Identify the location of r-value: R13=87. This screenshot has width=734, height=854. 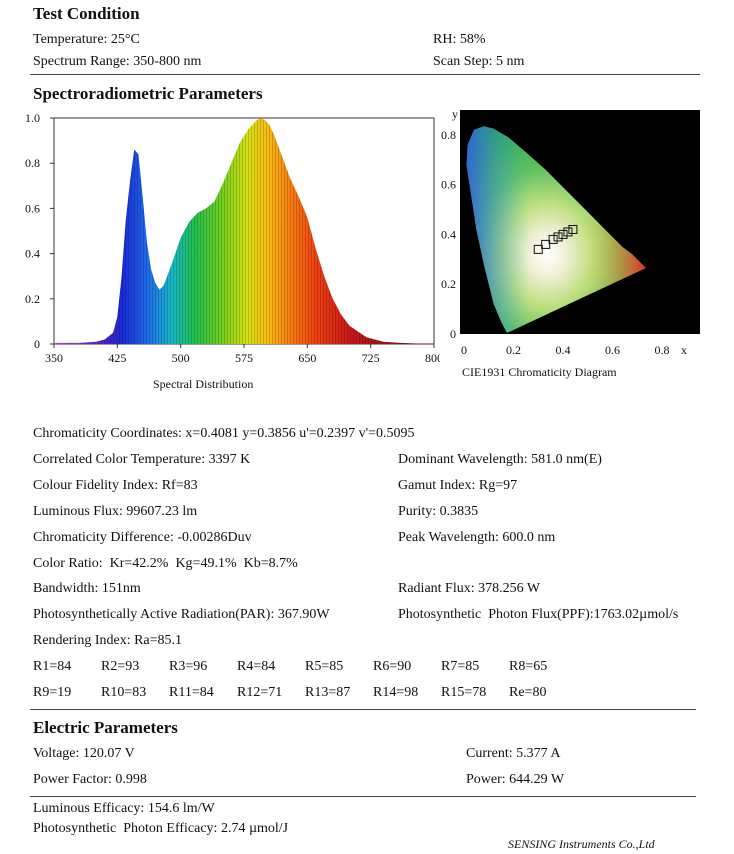
(328, 692).